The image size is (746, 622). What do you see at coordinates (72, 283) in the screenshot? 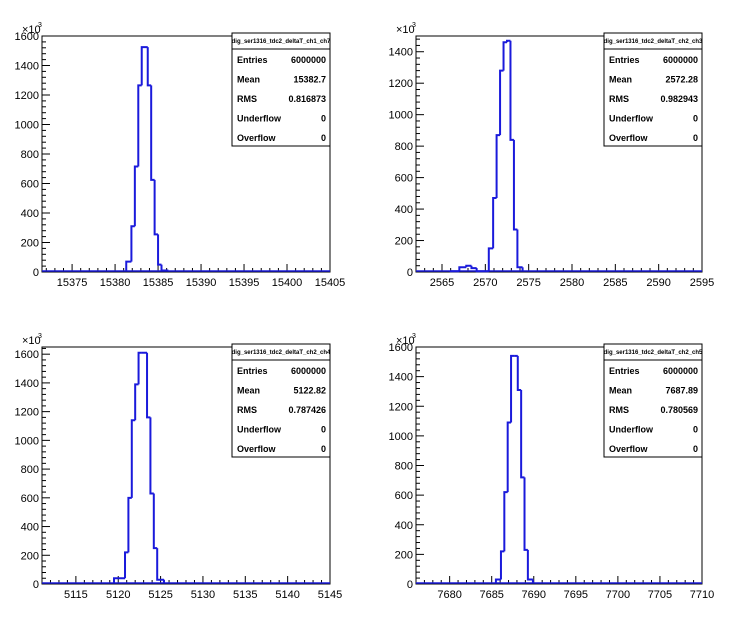
I see `x-tick-label: 15375` at bounding box center [72, 283].